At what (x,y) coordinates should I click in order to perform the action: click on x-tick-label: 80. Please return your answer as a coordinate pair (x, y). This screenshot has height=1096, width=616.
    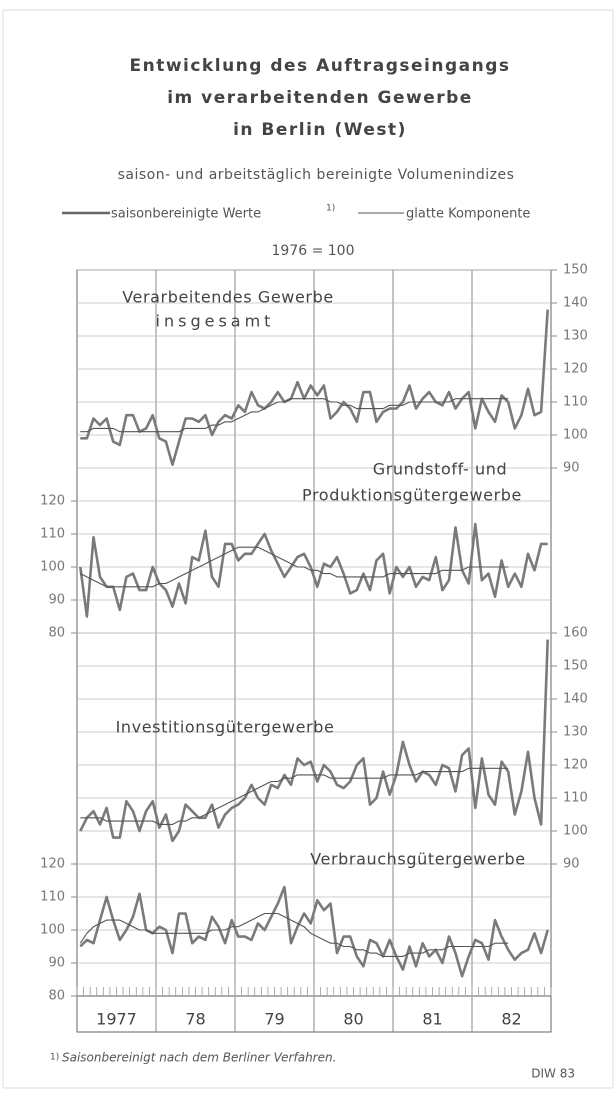
    Looking at the image, I should click on (353, 1019).